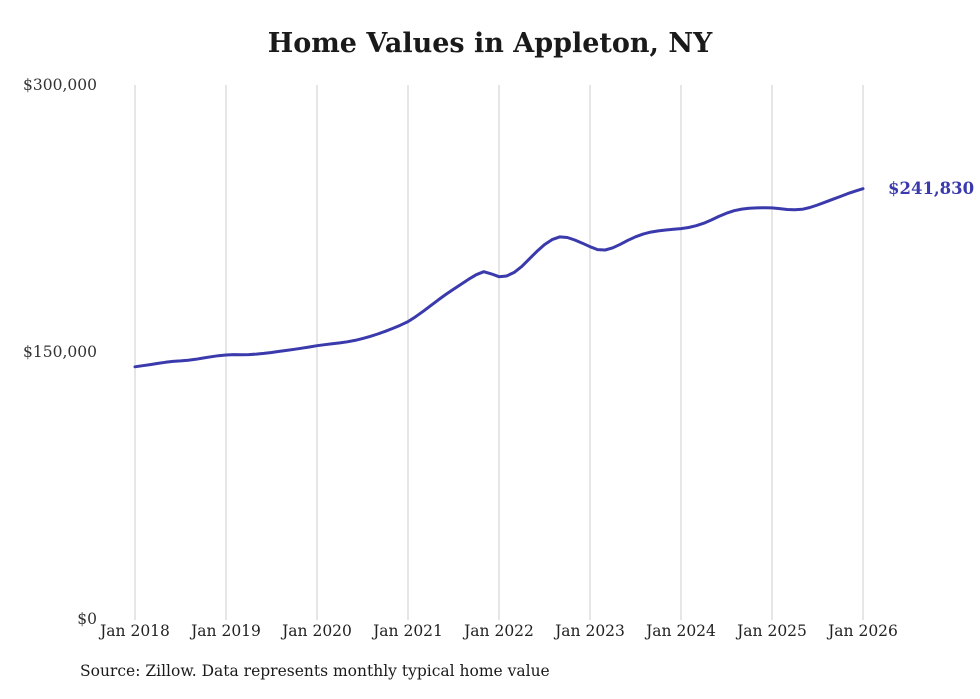  I want to click on x-tick-label: Jan 2021, so click(408, 631).